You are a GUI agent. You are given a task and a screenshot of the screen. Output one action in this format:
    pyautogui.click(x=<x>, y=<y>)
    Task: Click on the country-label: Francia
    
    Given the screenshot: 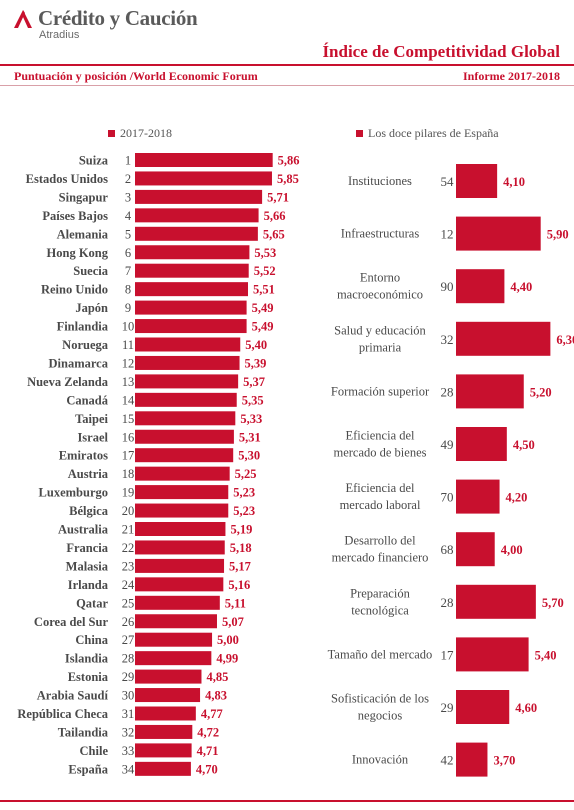 What is the action you would take?
    pyautogui.click(x=87, y=548)
    